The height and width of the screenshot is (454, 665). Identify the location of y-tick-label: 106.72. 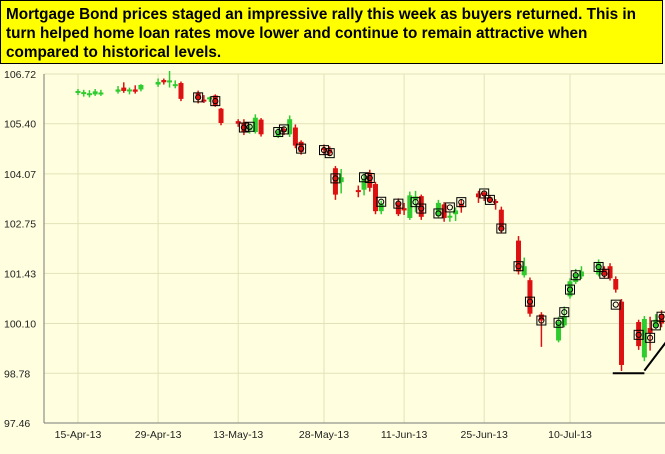
(20, 75).